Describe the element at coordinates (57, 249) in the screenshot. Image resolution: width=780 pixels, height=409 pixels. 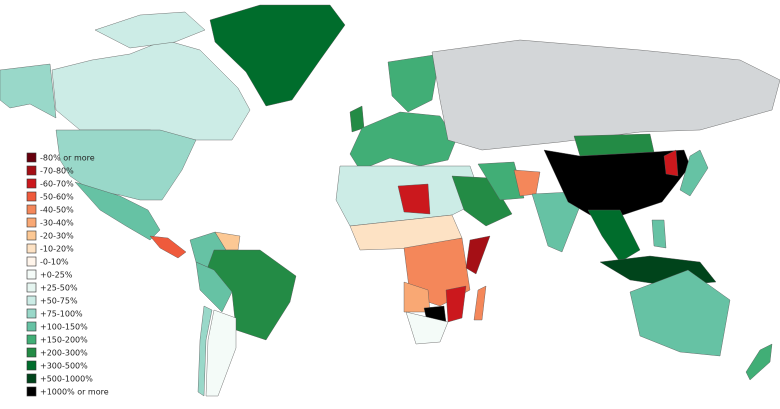
I see `legend-label: -10-20%` at that location.